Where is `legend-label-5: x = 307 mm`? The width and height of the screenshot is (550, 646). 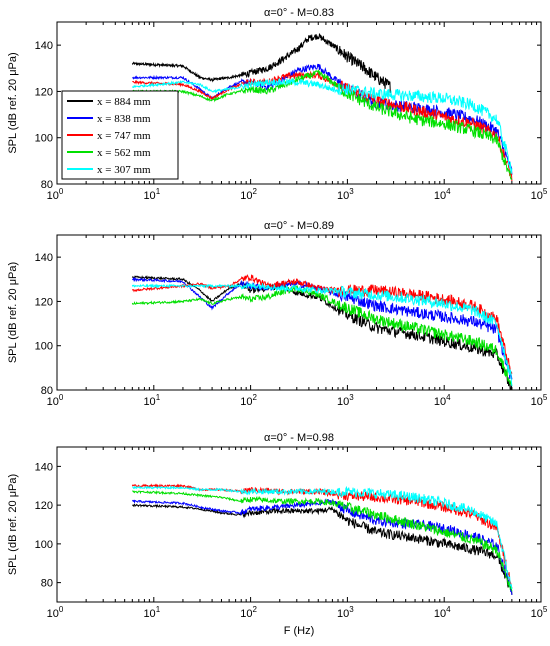 legend-label-5: x = 307 mm is located at coordinates (124, 170).